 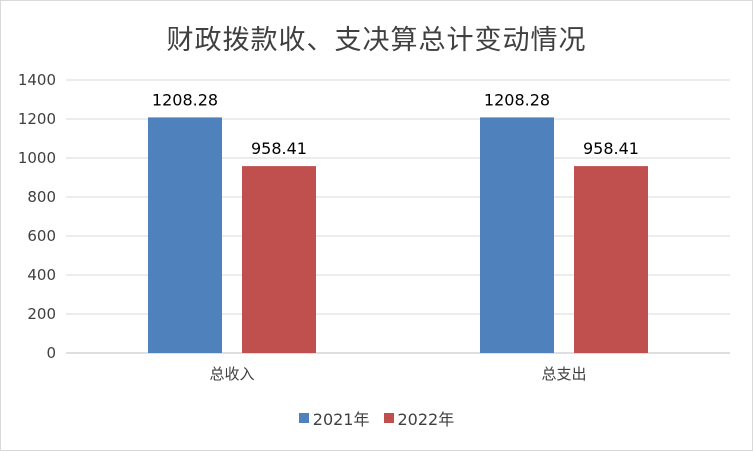 I want to click on chart-title: 财政拨款收、支决算总计变动情况, so click(x=376, y=40).